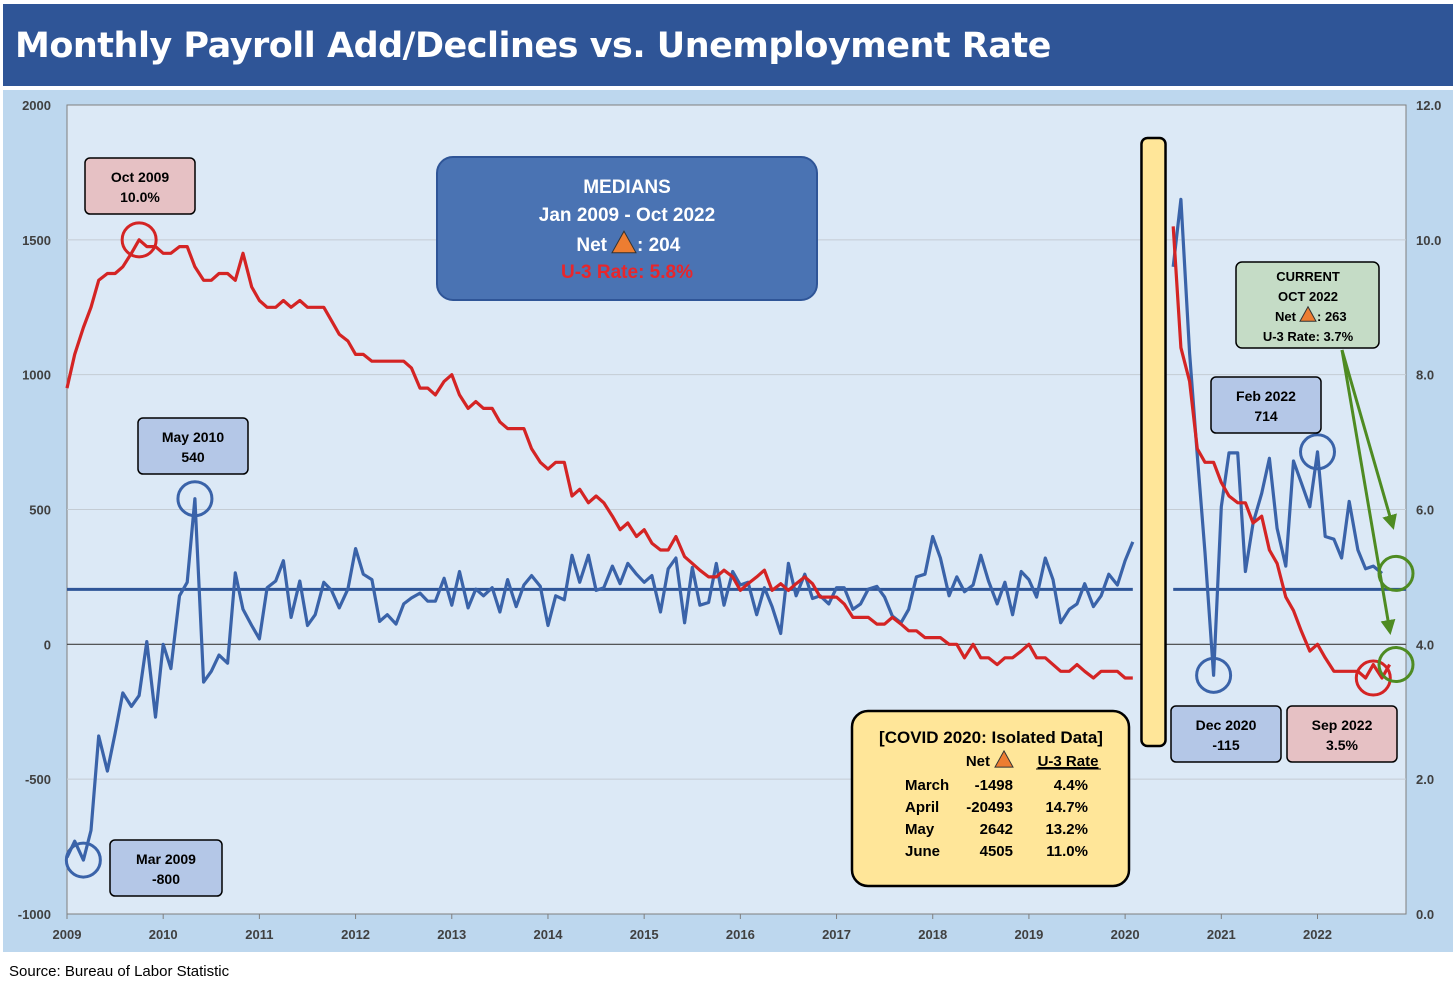 The image size is (1456, 986). What do you see at coordinates (922, 851) in the screenshot?
I see `covid-row-month: June` at bounding box center [922, 851].